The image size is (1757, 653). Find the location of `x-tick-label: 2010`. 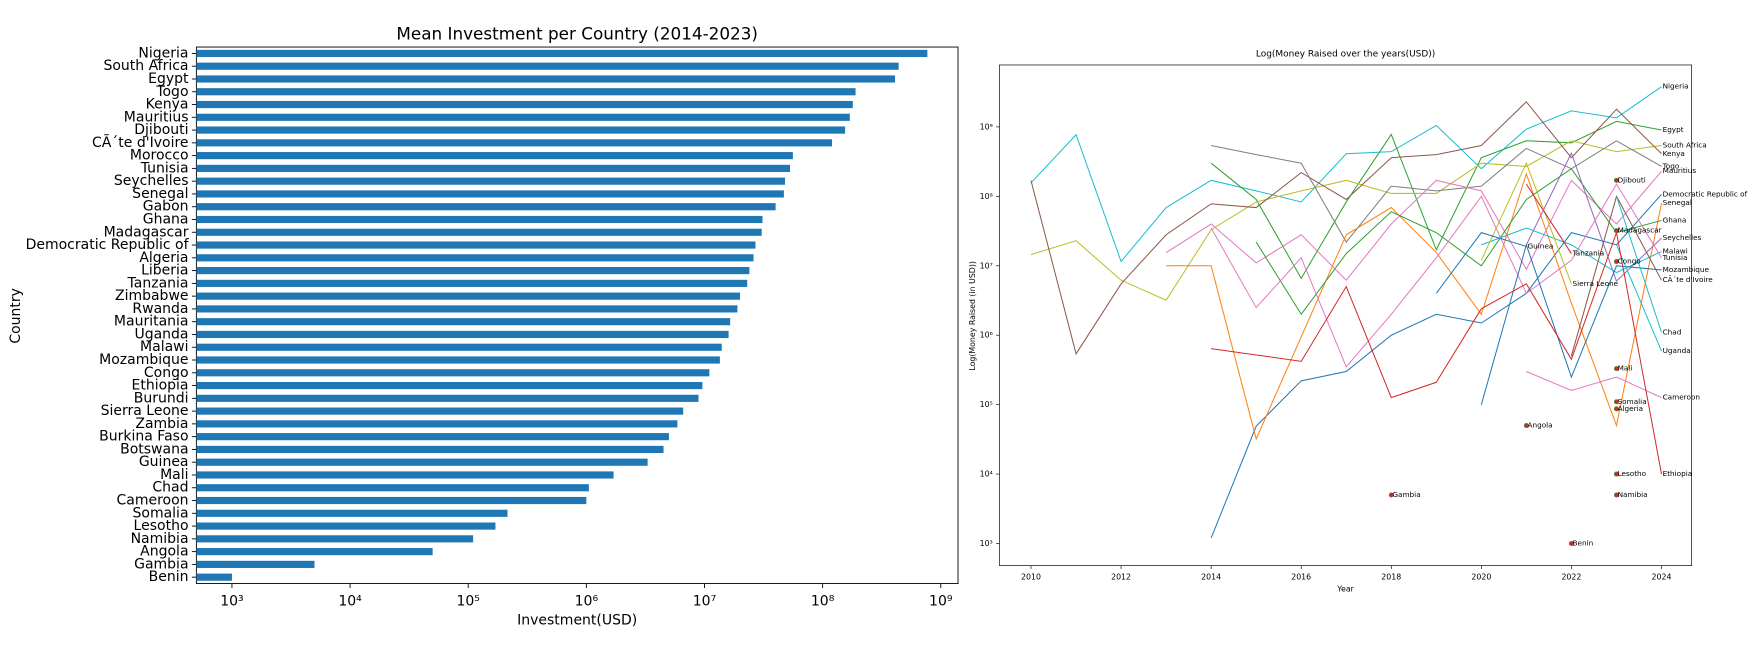

x-tick-label: 2010 is located at coordinates (1031, 576).